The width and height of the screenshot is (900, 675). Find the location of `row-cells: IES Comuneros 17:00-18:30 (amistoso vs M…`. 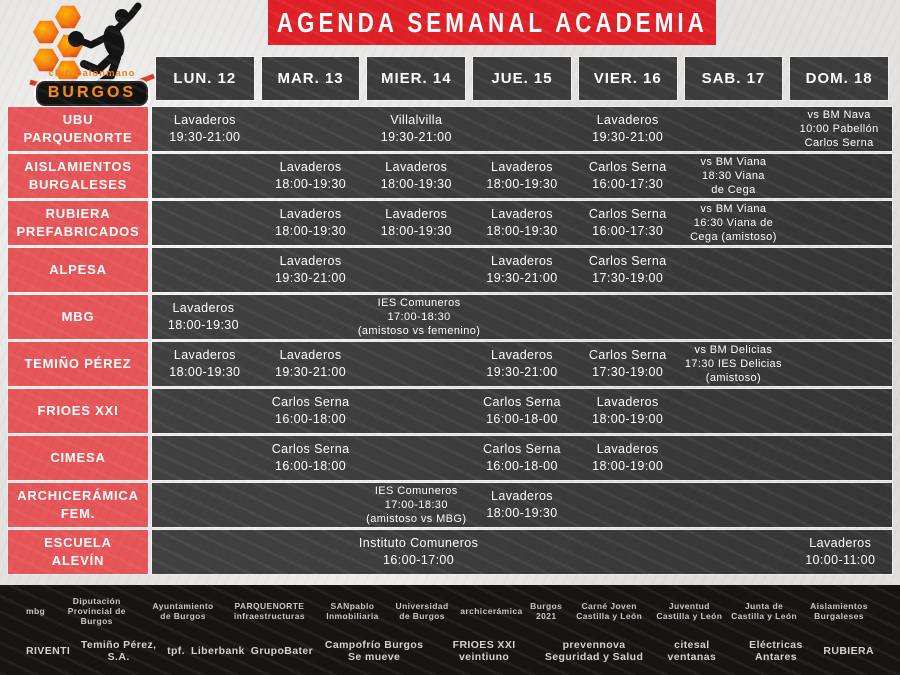

row-cells: IES Comuneros 17:00-18:30 (amistoso vs M… is located at coordinates (522, 505).